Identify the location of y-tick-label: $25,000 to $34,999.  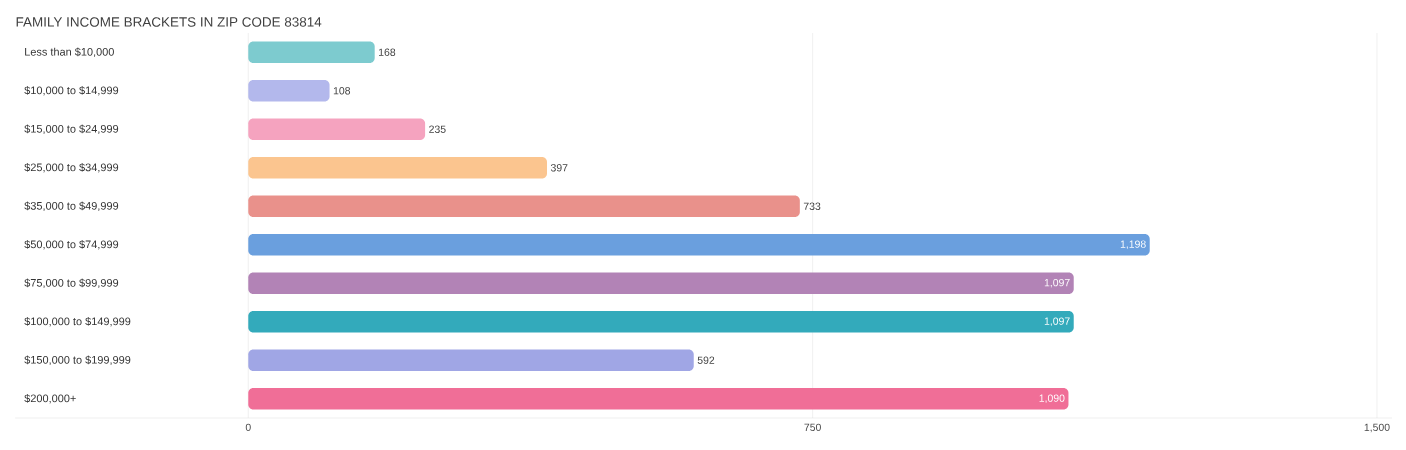
(71, 167).